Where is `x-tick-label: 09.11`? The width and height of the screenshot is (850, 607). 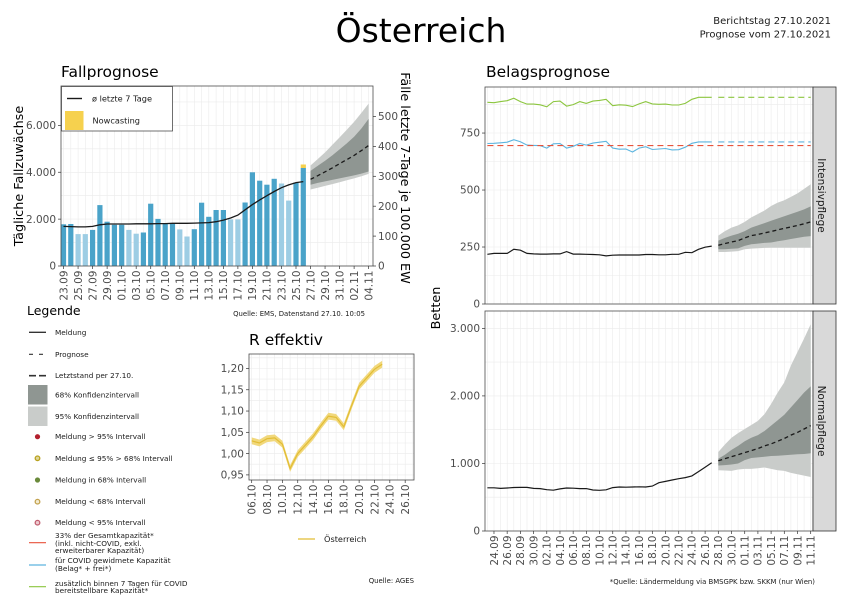 x-tick-label: 09.11 is located at coordinates (798, 551).